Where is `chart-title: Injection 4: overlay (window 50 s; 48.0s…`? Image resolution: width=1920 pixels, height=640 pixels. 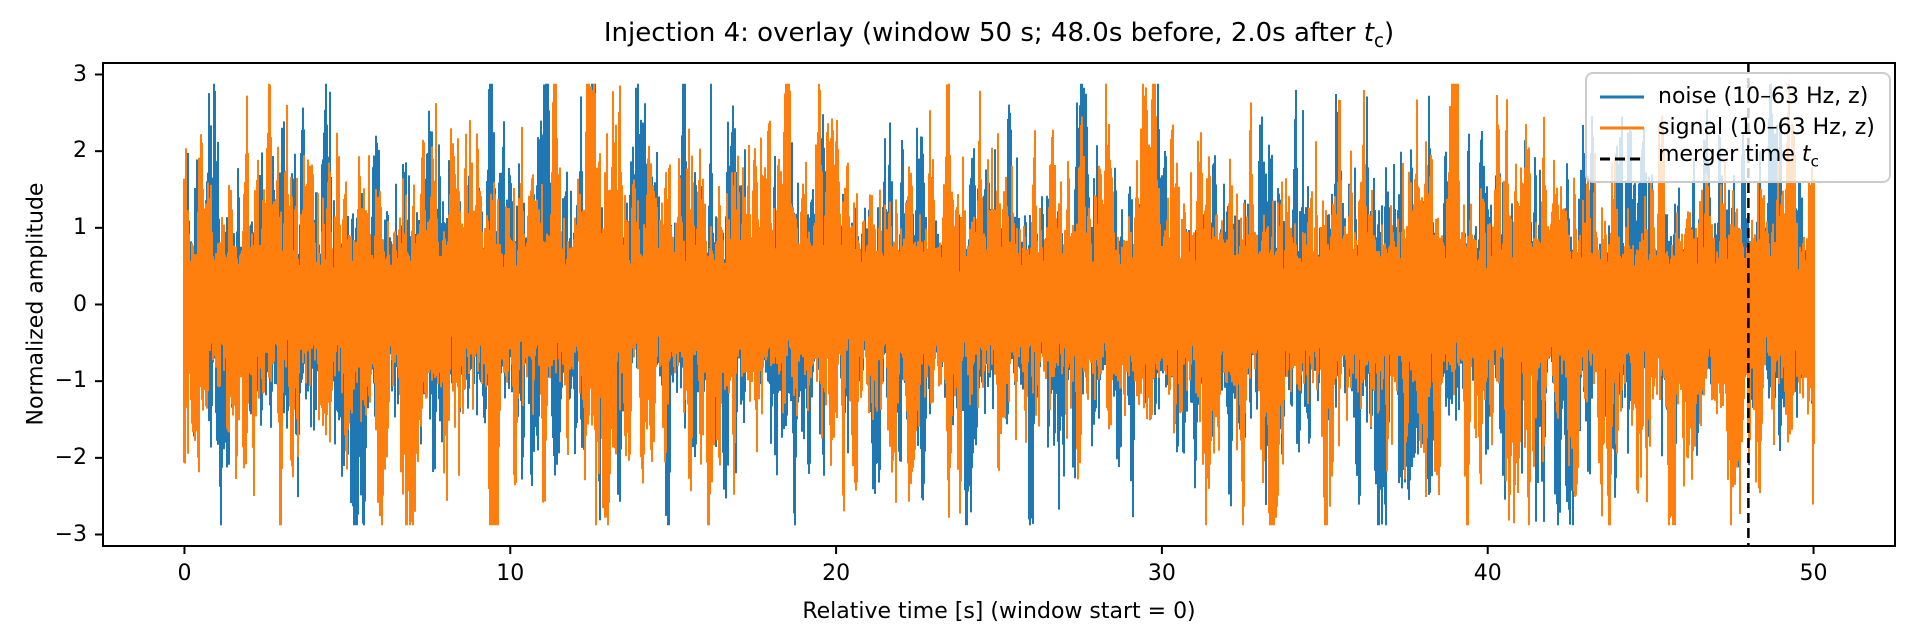 chart-title: Injection 4: overlay (window 50 s; 48.0s… is located at coordinates (999, 37).